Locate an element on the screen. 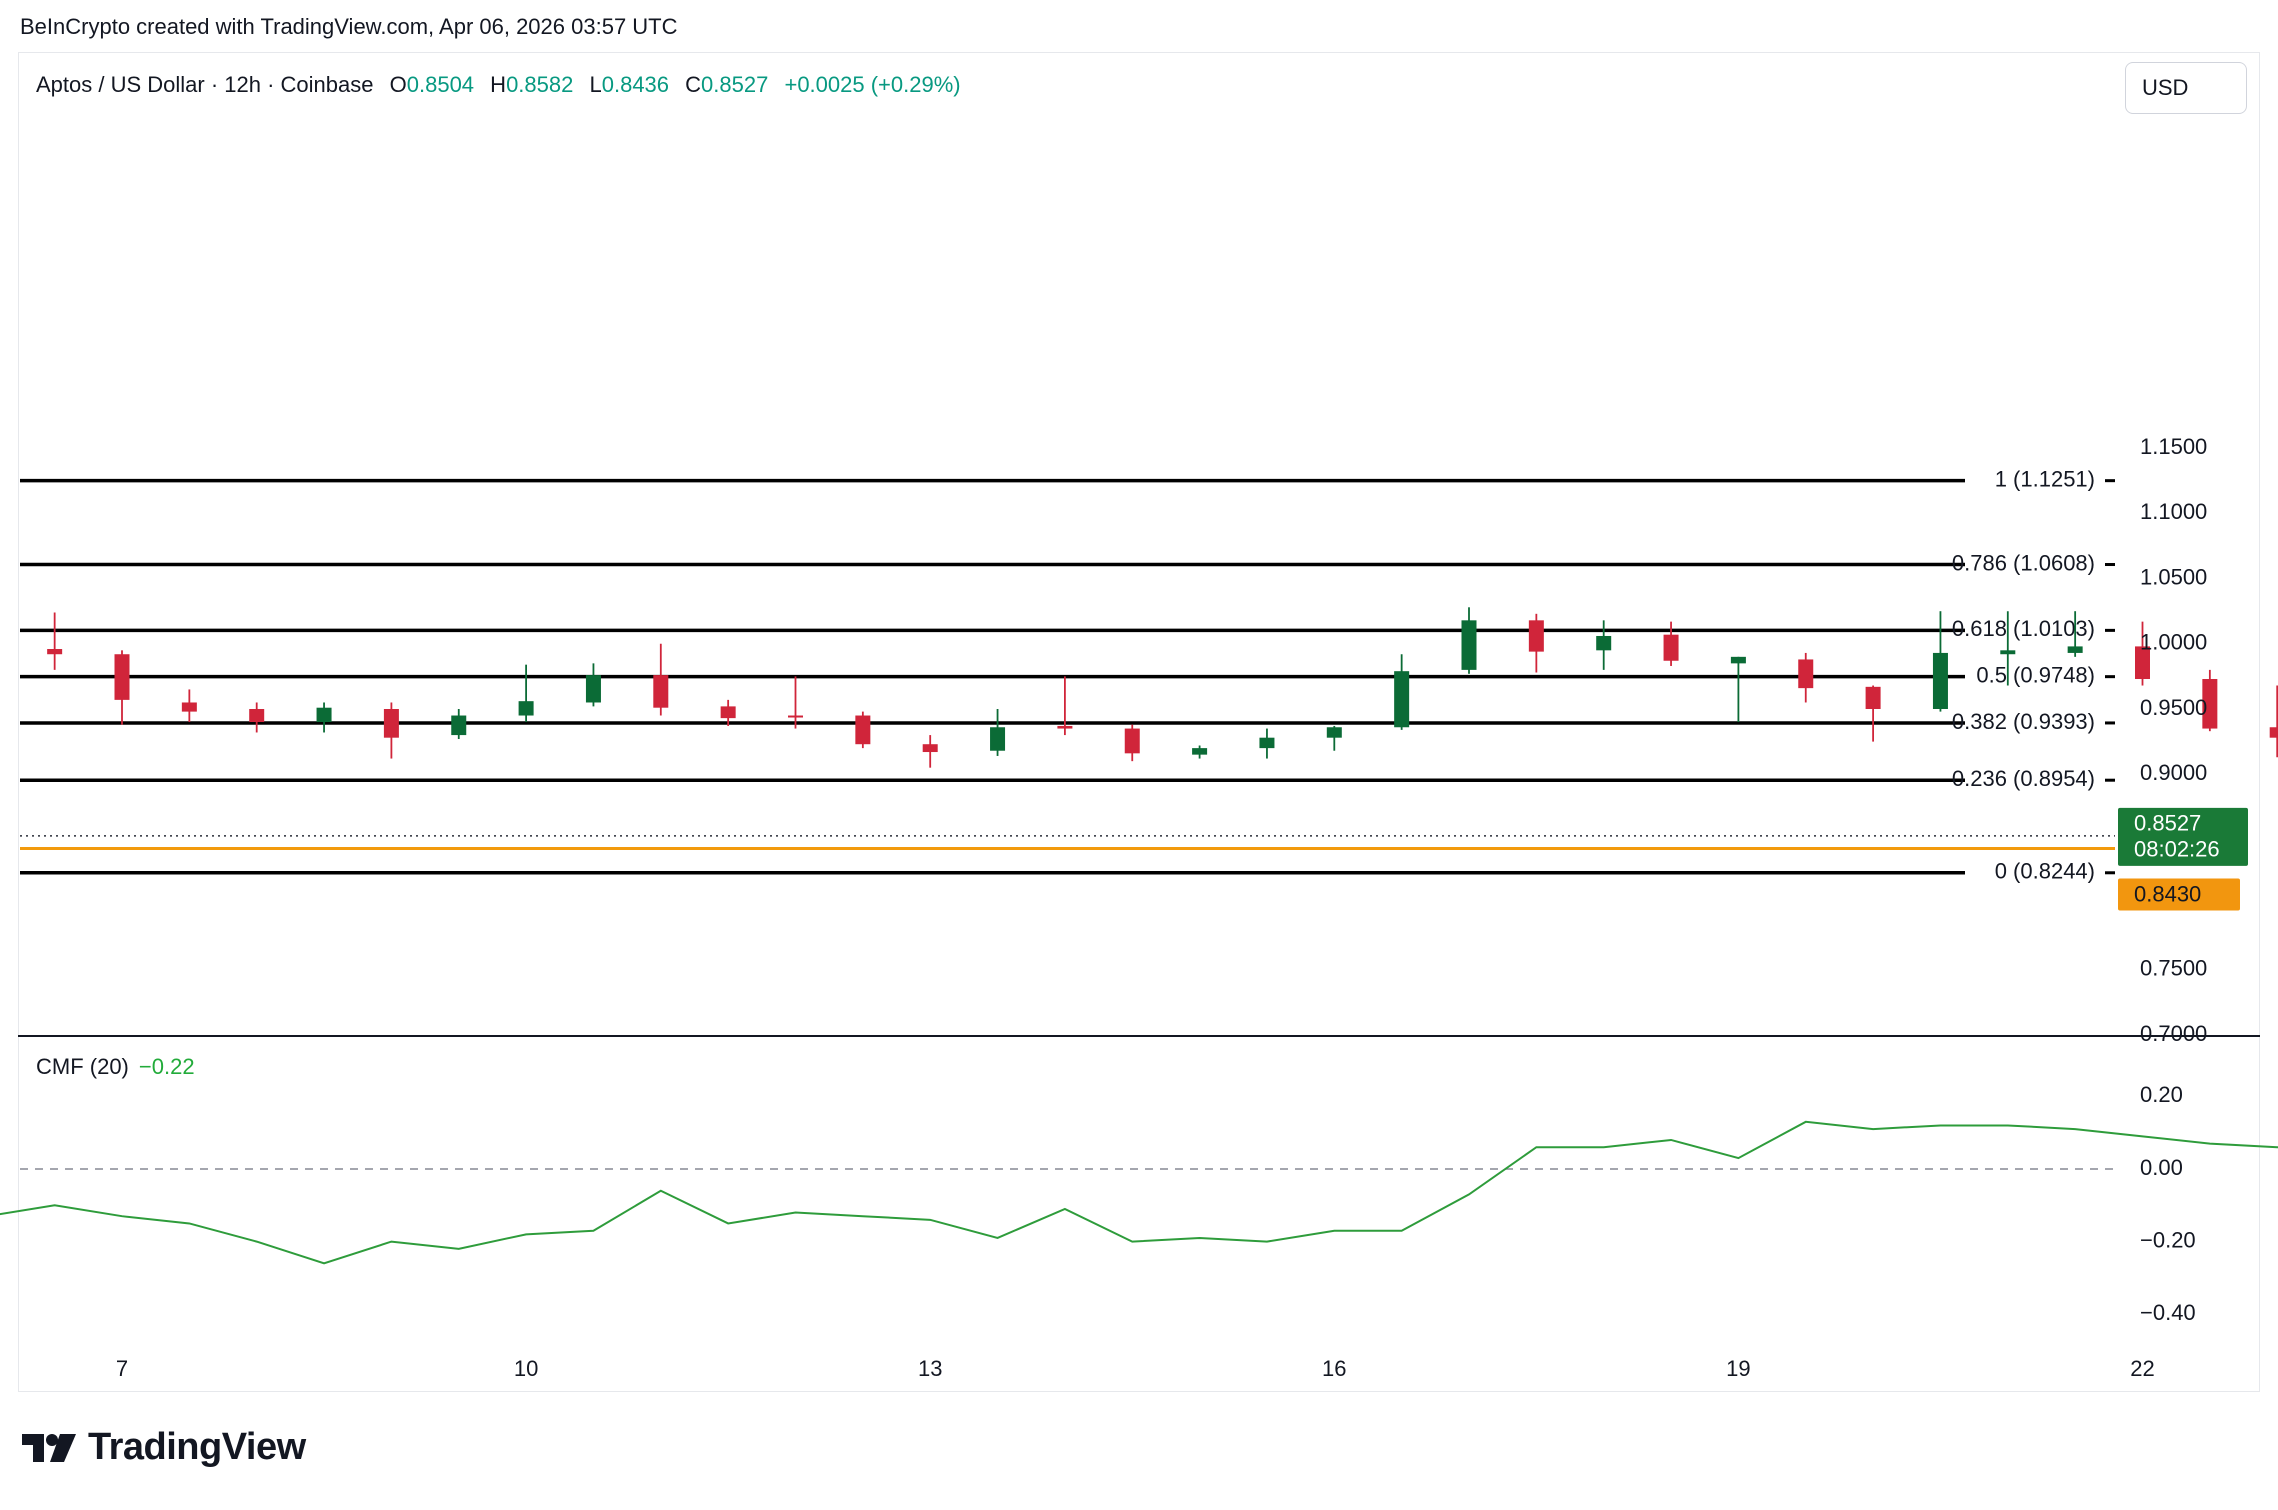  cmf-legend: CMF (20) −0.22 is located at coordinates (115, 1067).